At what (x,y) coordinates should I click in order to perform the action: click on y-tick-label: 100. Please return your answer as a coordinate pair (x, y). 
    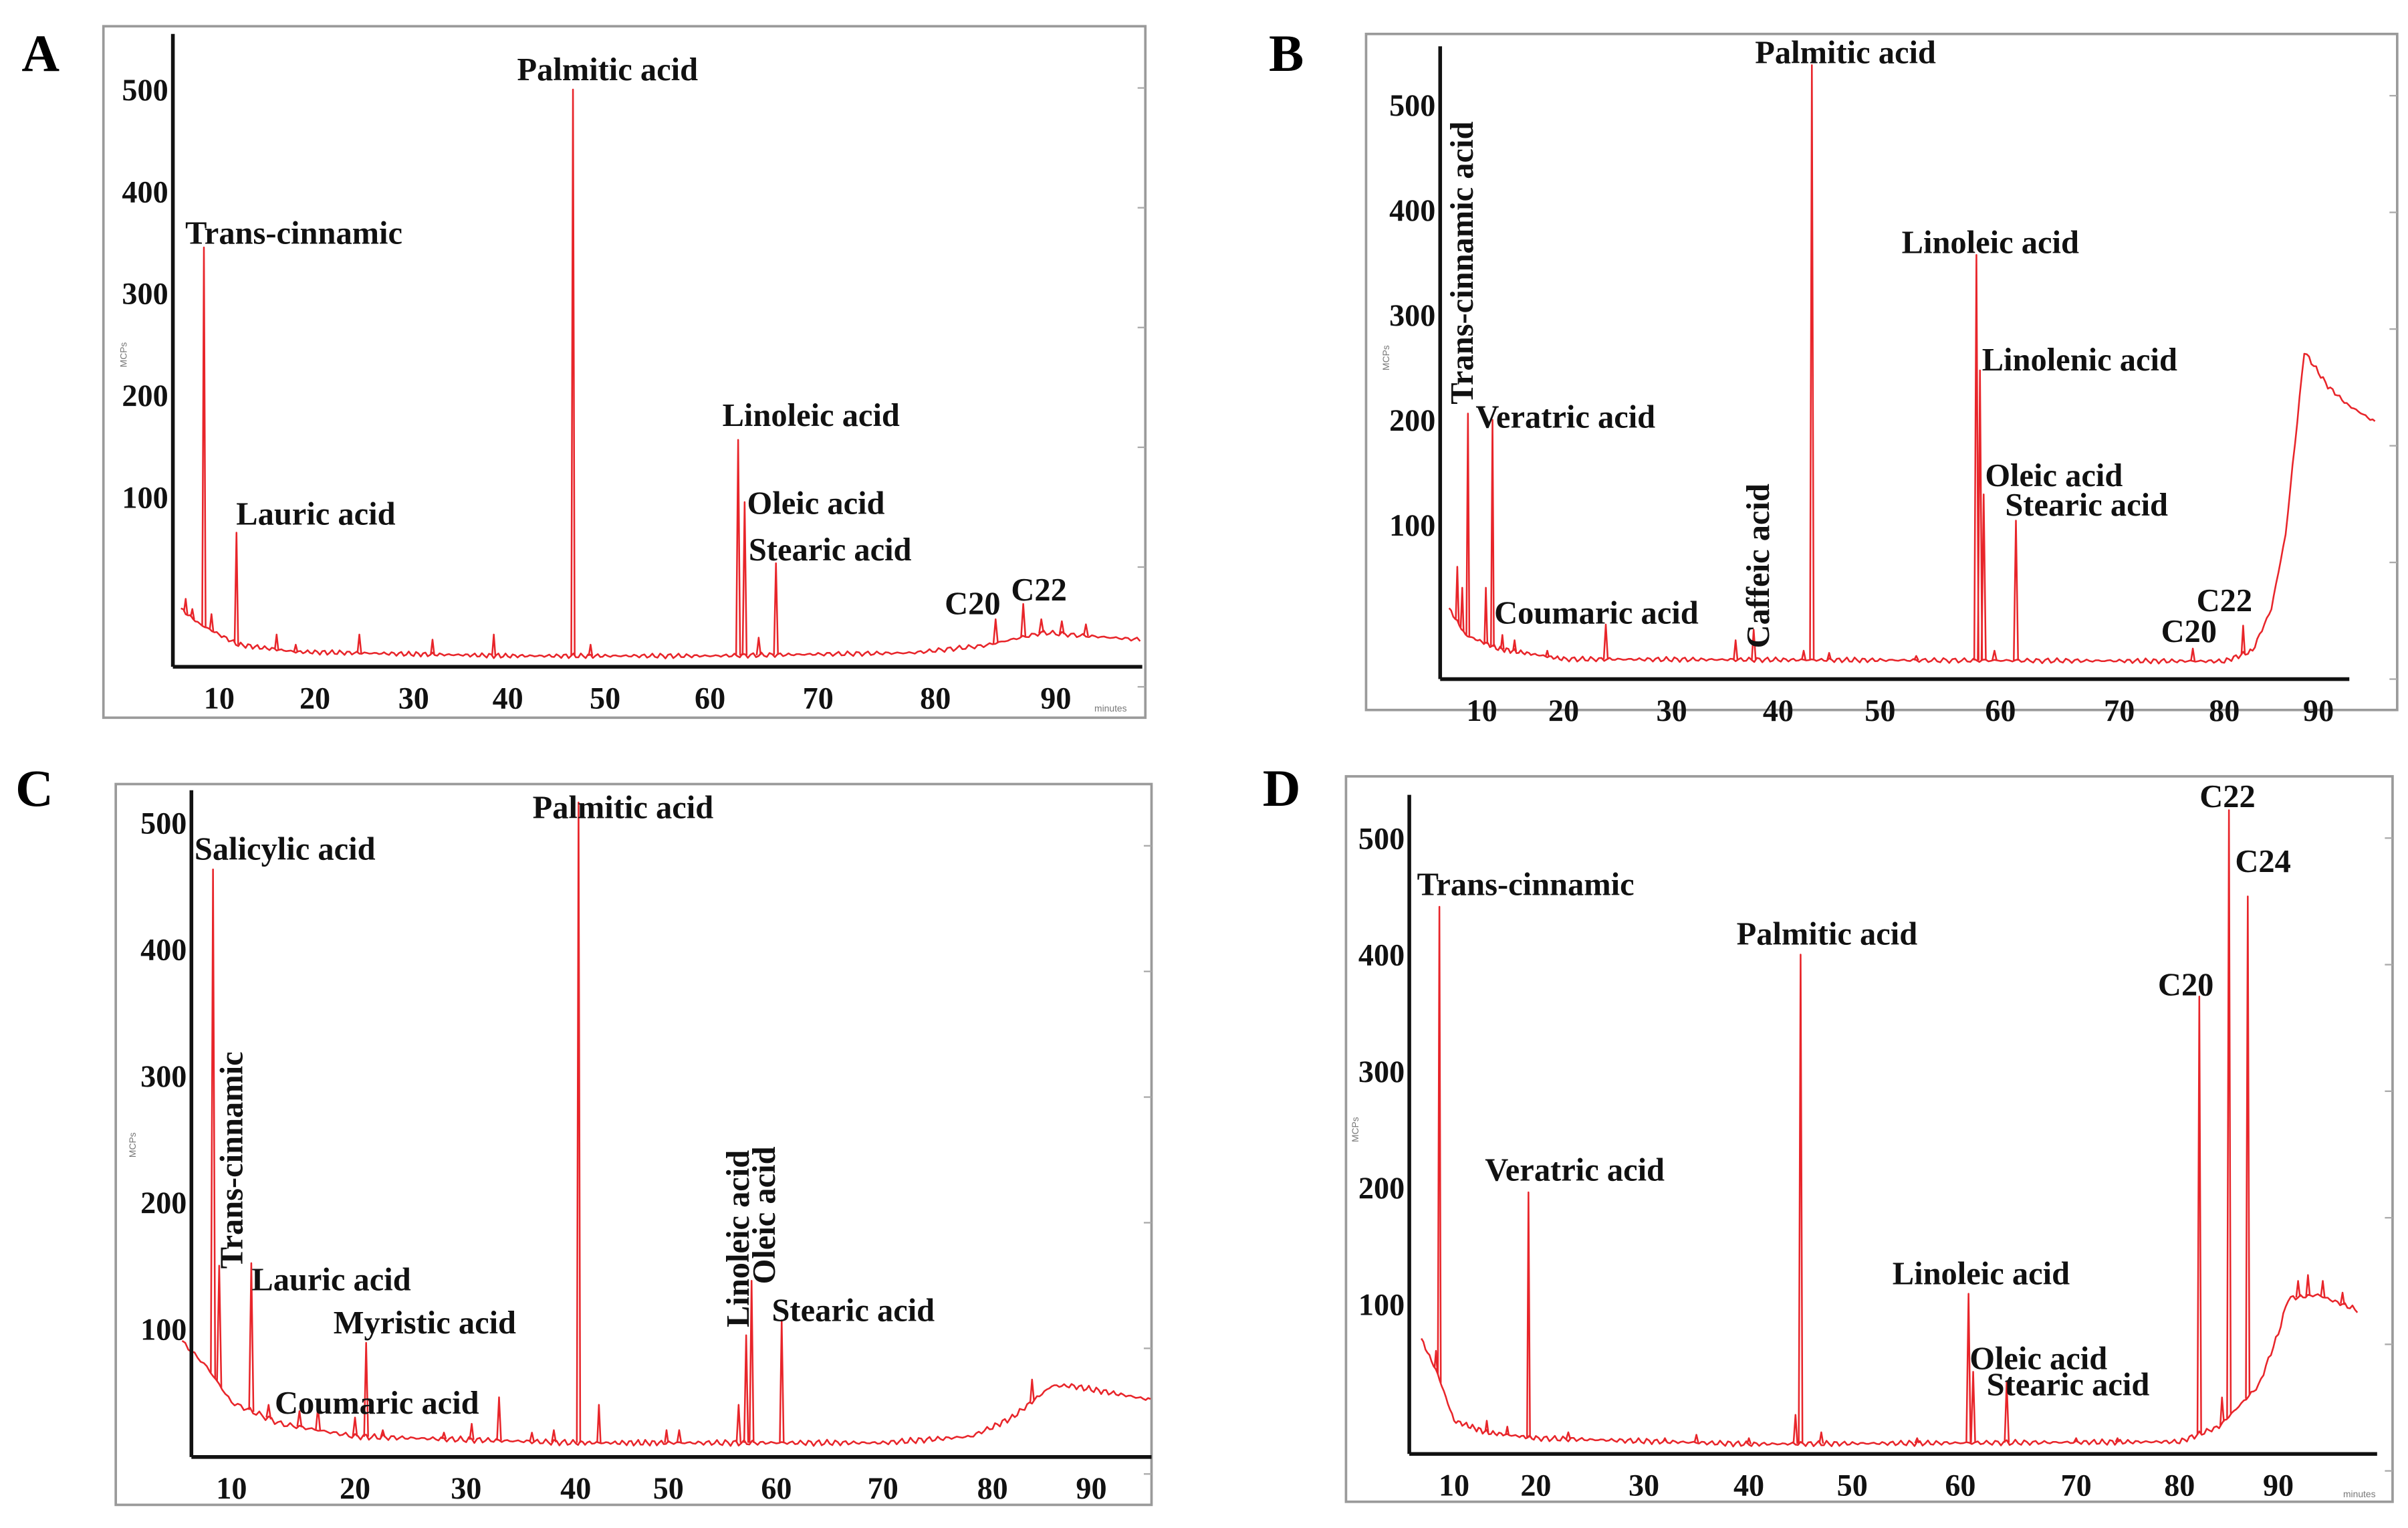
    Looking at the image, I should click on (1381, 1304).